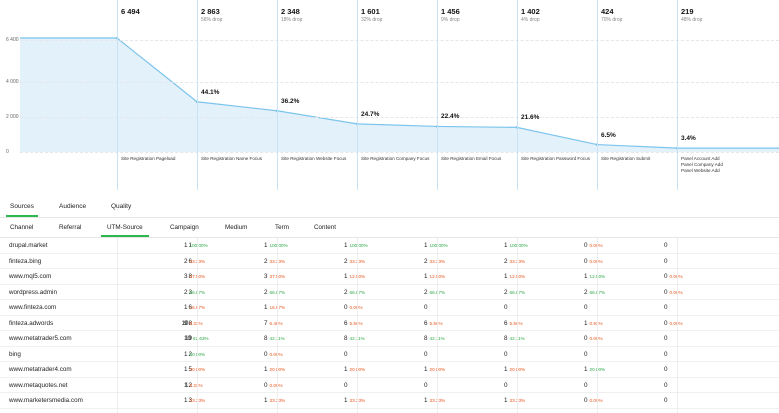 The width and height of the screenshot is (779, 413). What do you see at coordinates (278, 245) in the screenshot?
I see `step-cell-percent: 100.00%` at bounding box center [278, 245].